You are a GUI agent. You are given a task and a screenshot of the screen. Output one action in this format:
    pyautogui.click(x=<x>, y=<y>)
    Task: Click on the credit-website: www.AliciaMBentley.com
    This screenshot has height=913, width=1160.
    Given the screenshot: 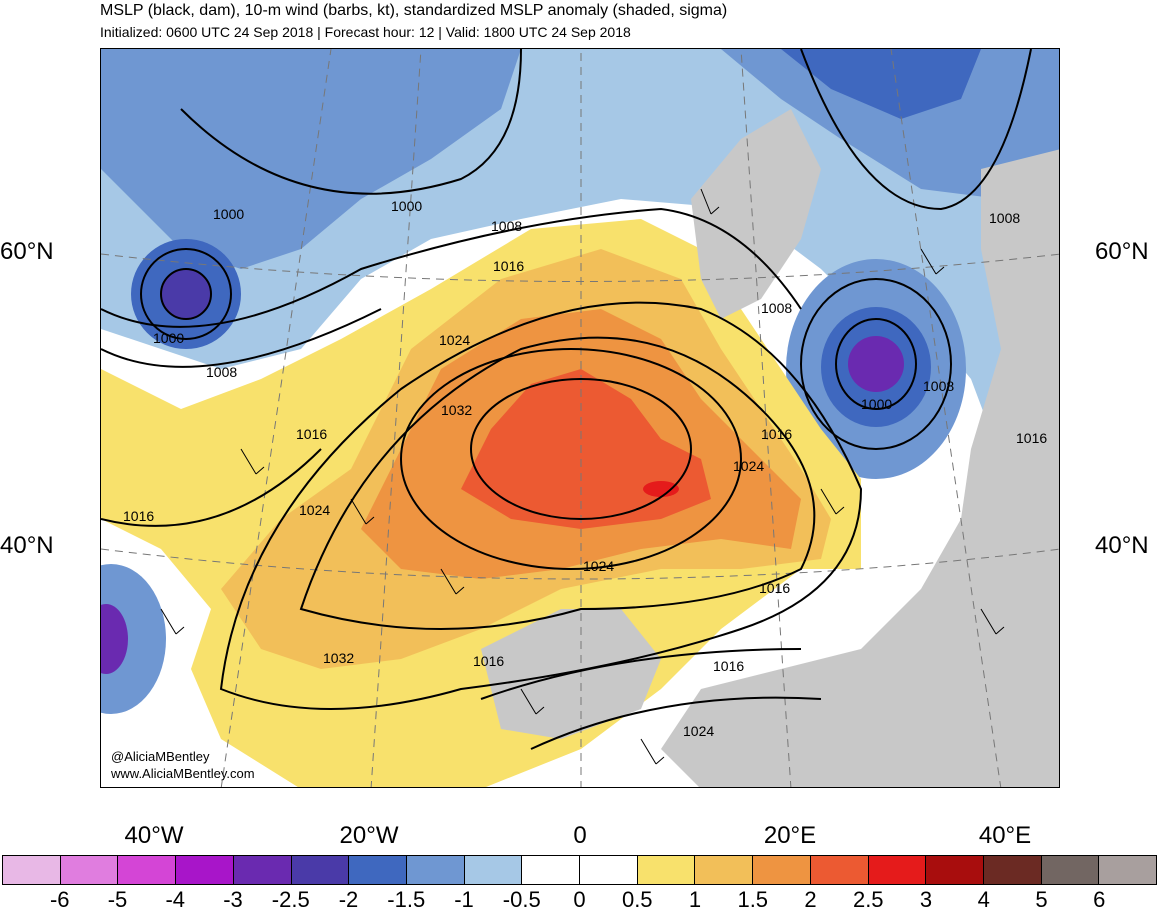 What is the action you would take?
    pyautogui.click(x=183, y=773)
    